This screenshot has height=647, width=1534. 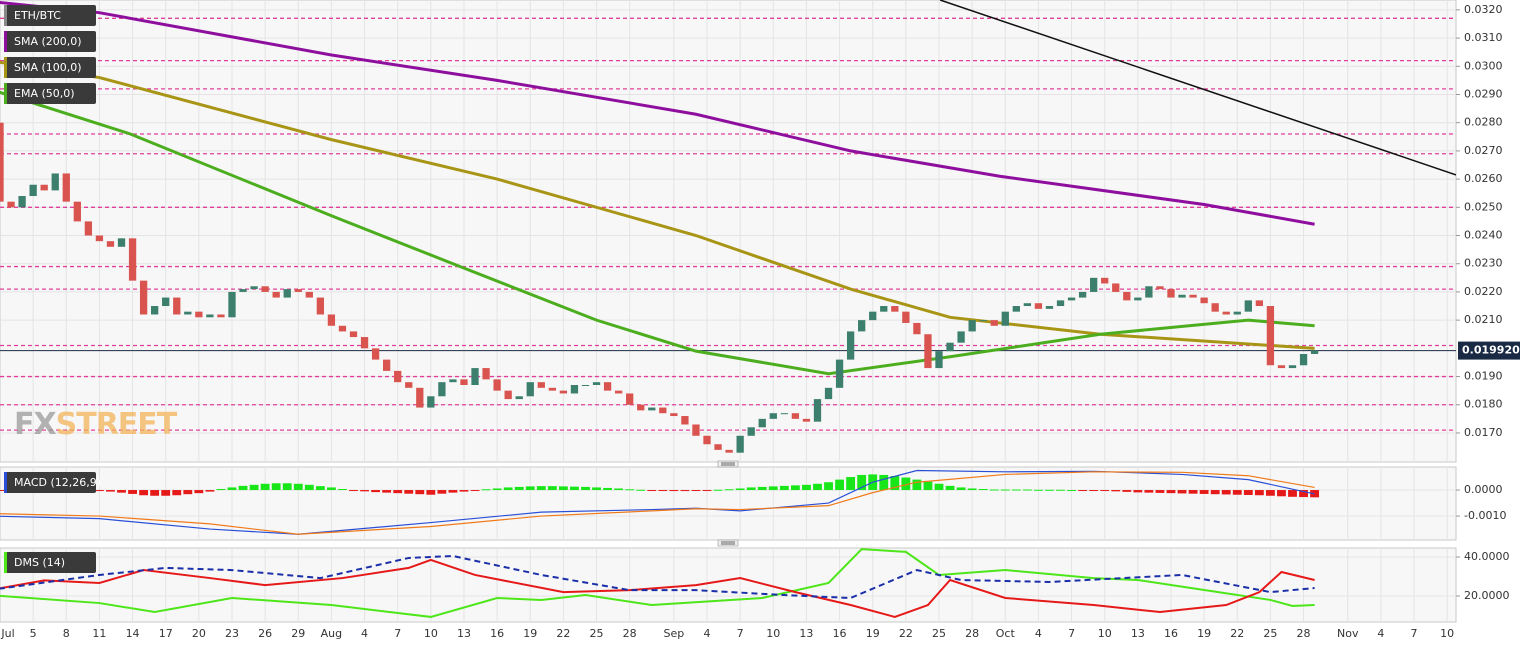 I want to click on legend-label: ETH/BTC, so click(x=37, y=15).